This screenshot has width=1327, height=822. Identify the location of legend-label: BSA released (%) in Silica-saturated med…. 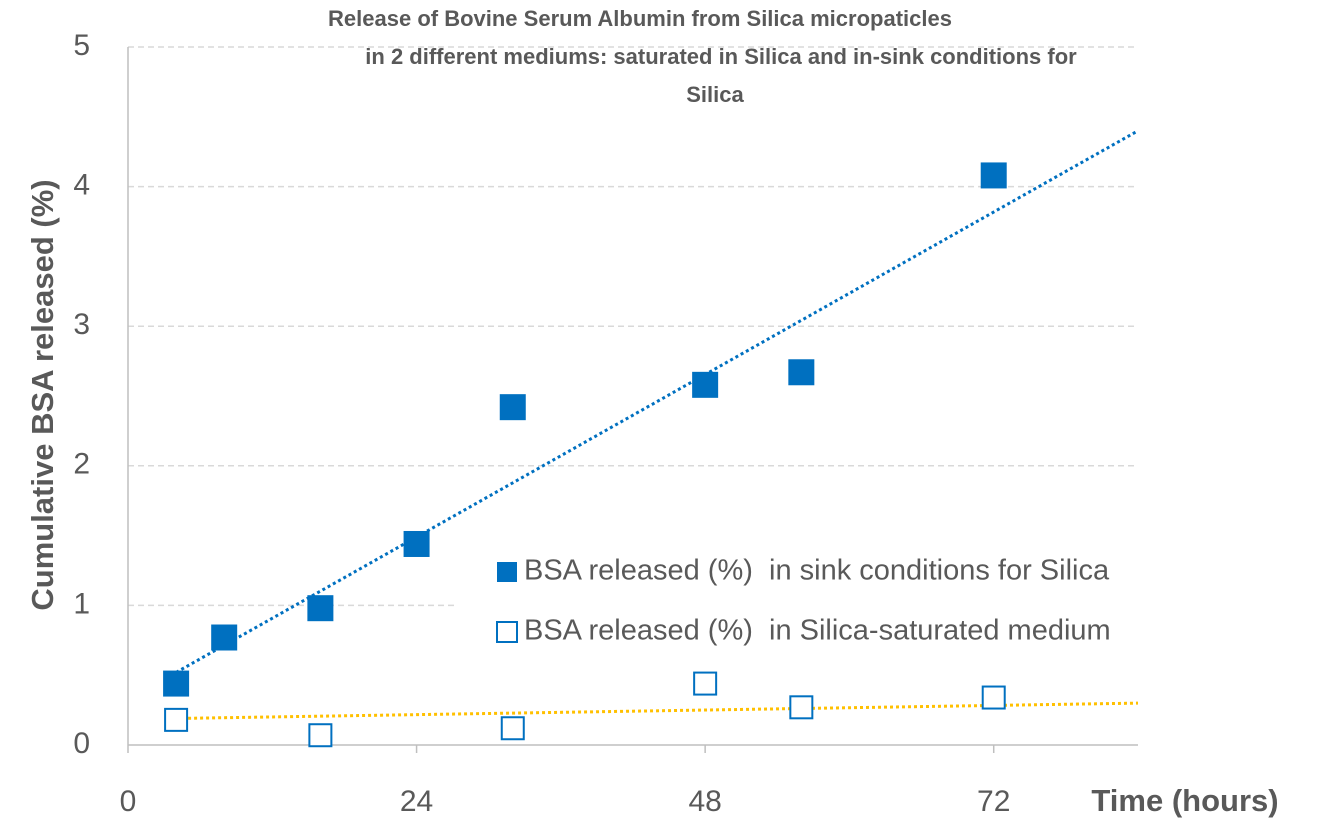
(817, 631).